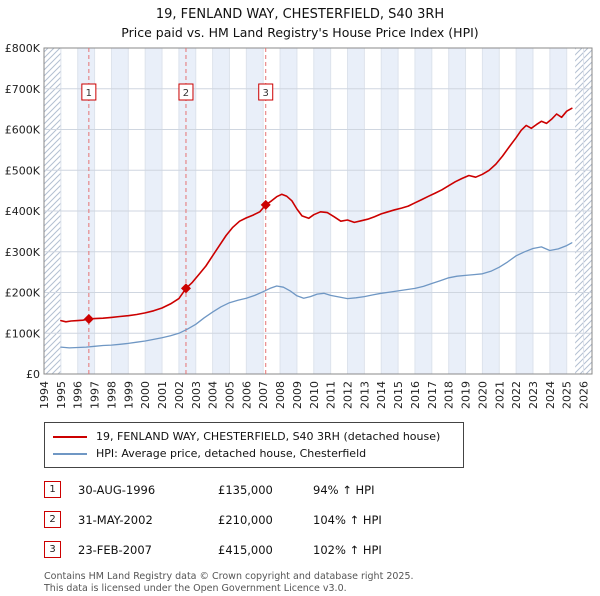 The height and width of the screenshot is (596, 600). Describe the element at coordinates (245, 489) in the screenshot. I see `sale-price: £135,000` at that location.